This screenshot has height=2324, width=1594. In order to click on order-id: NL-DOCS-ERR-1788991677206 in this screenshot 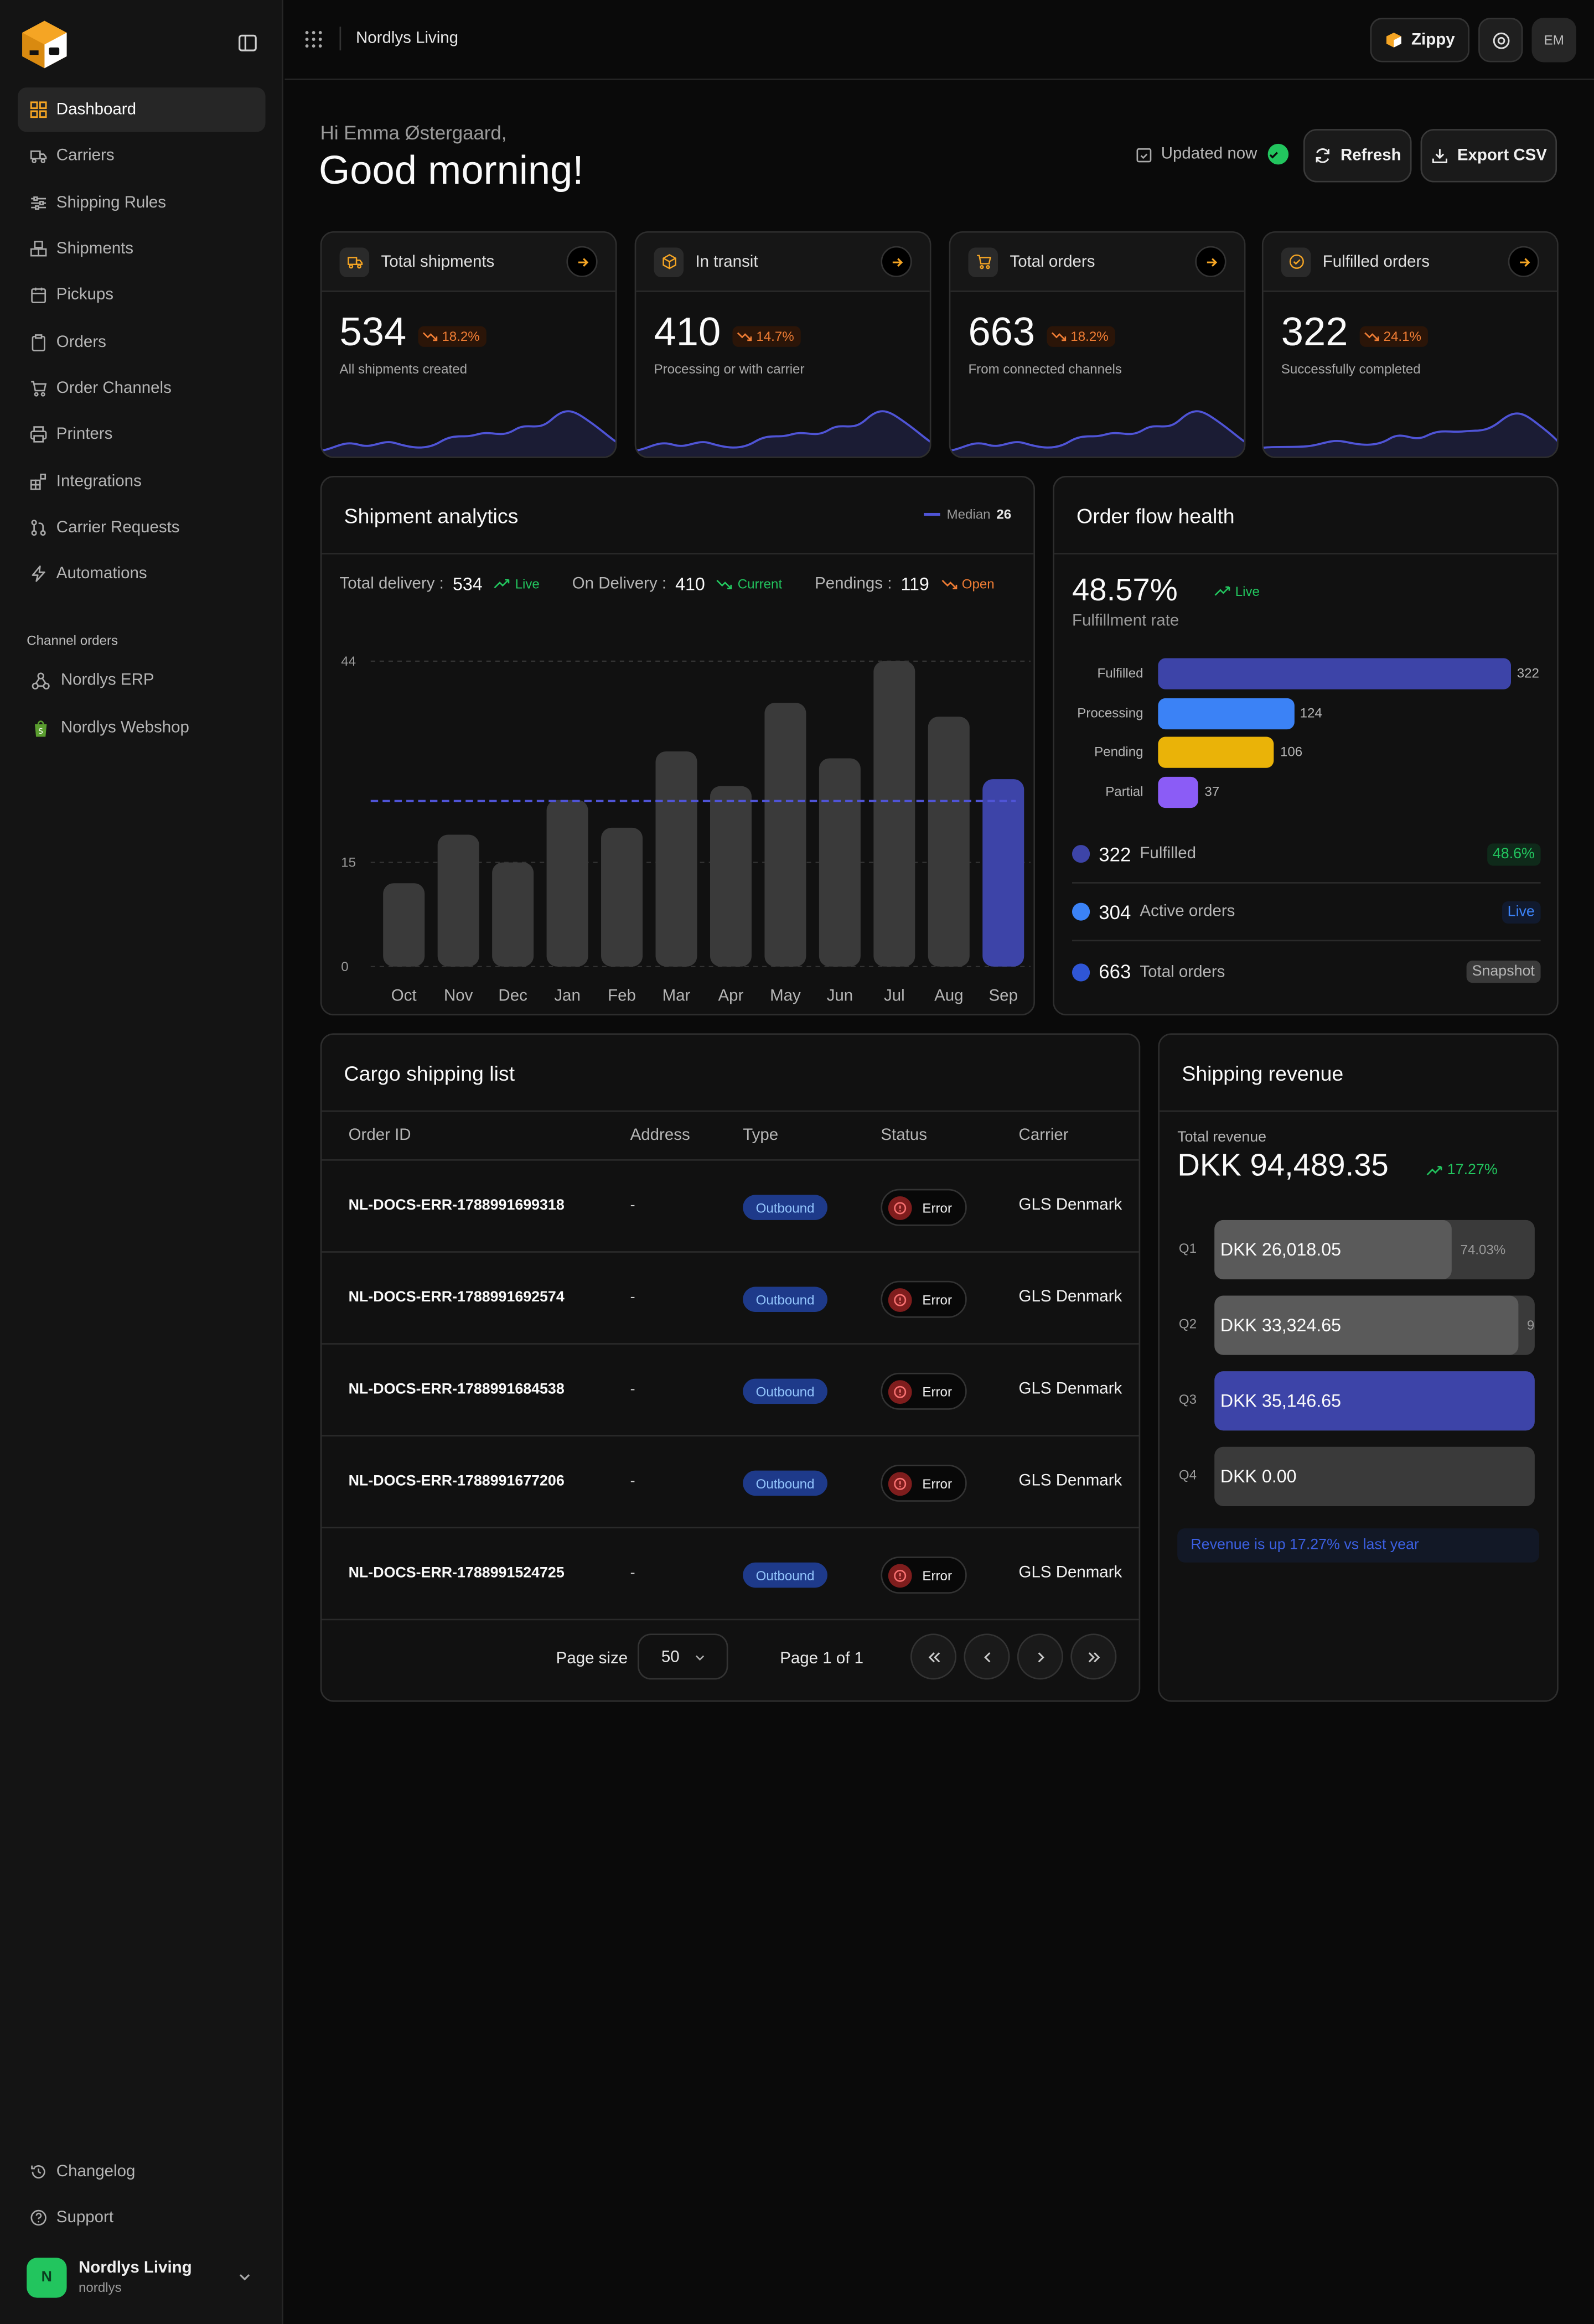, I will do `click(457, 1482)`.